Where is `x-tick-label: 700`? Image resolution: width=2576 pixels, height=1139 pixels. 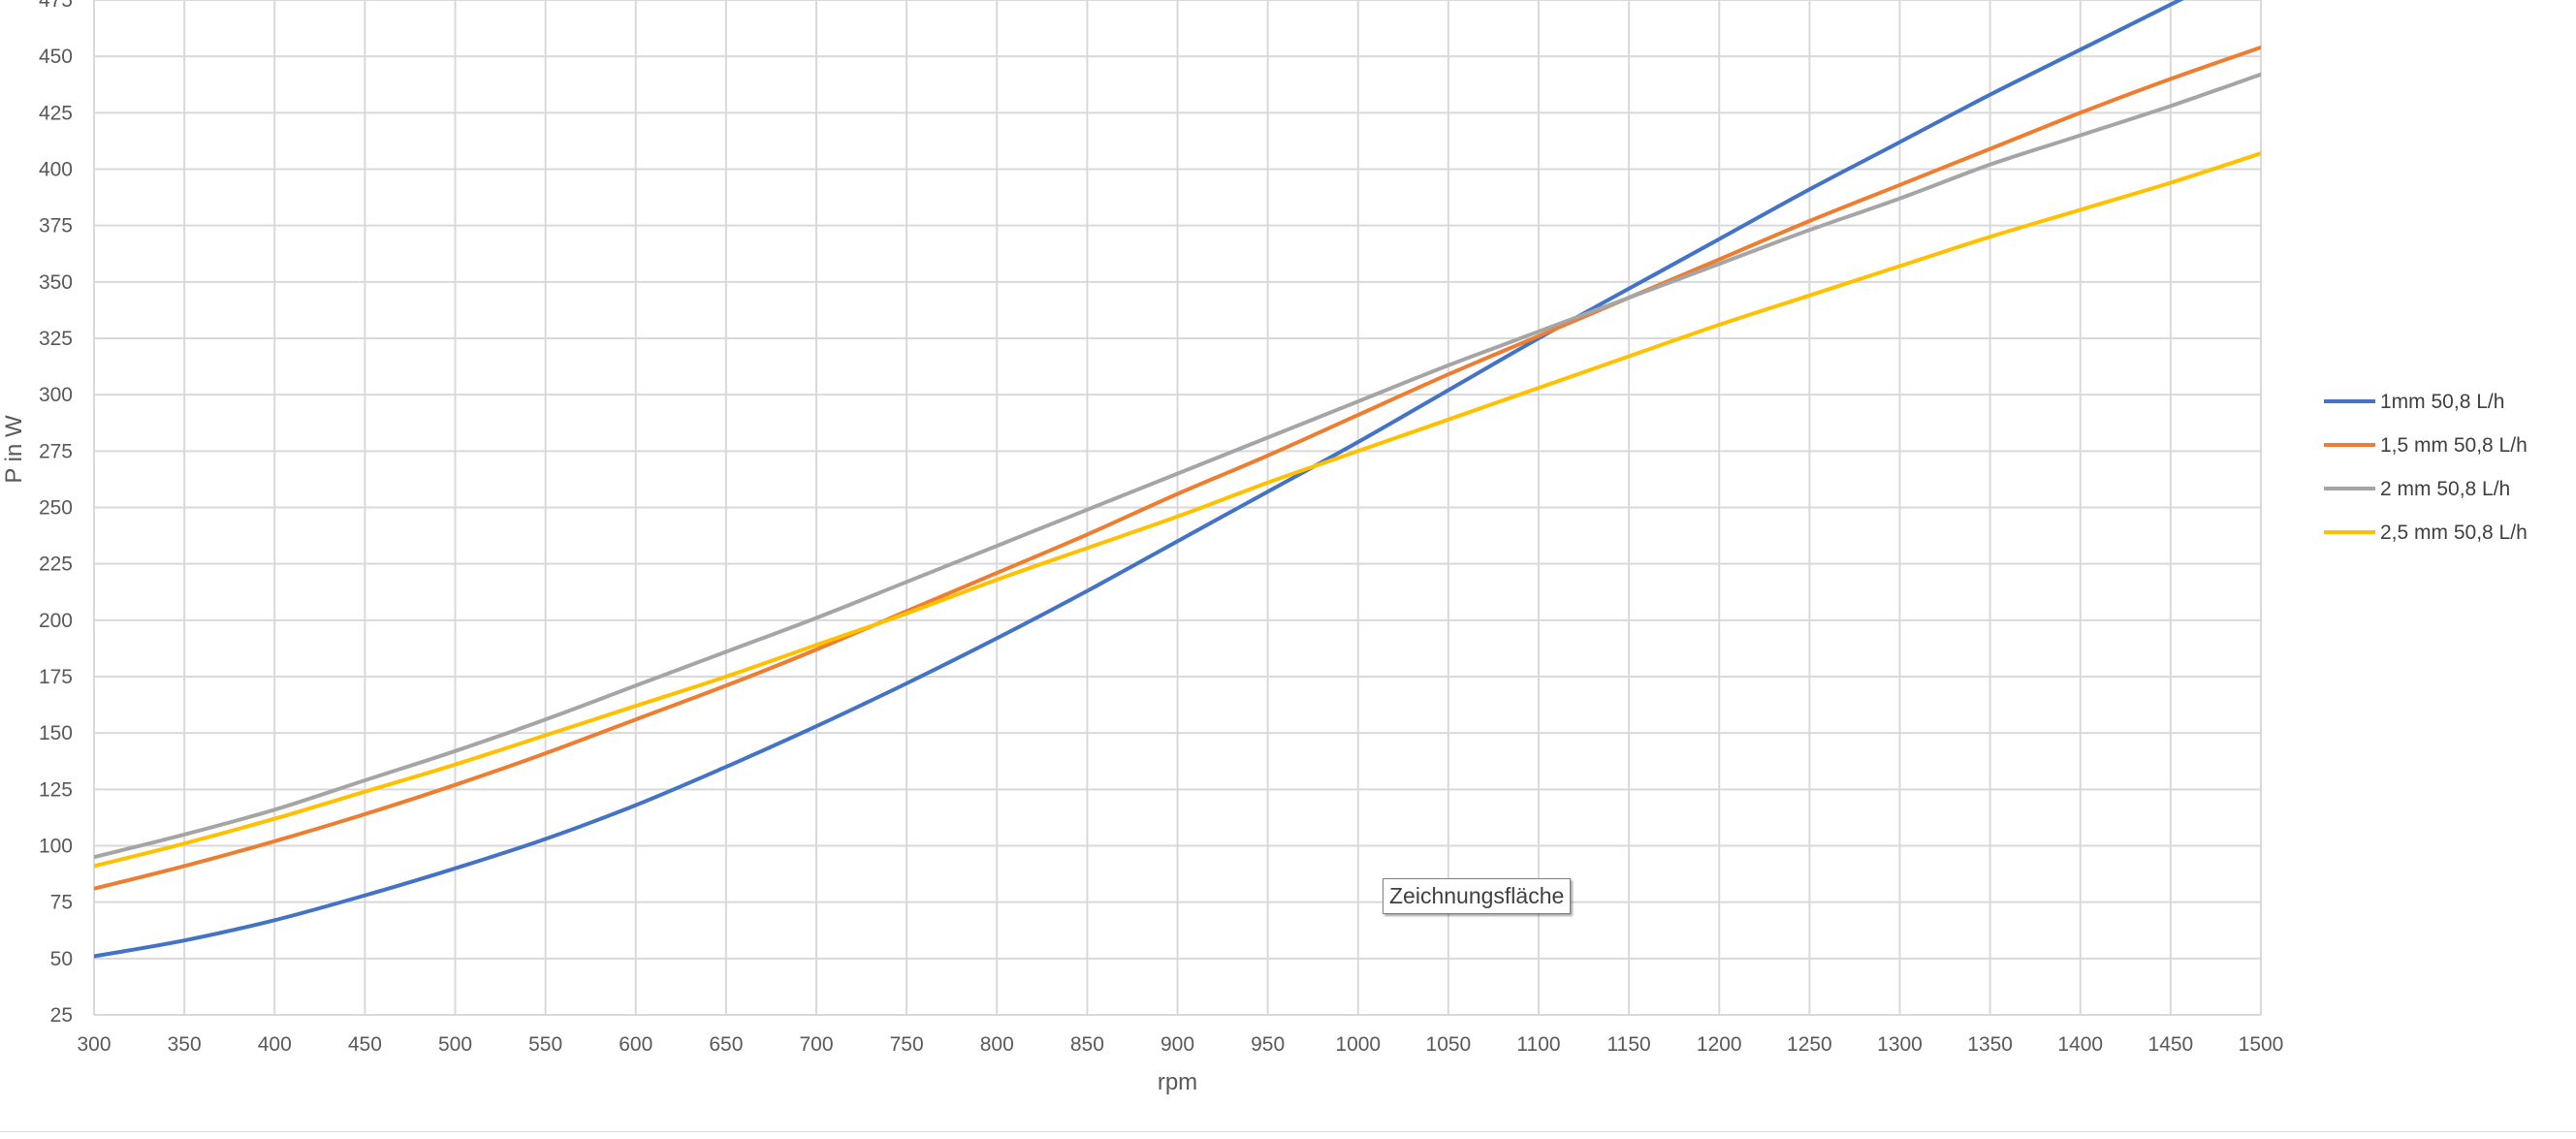
x-tick-label: 700 is located at coordinates (816, 1044).